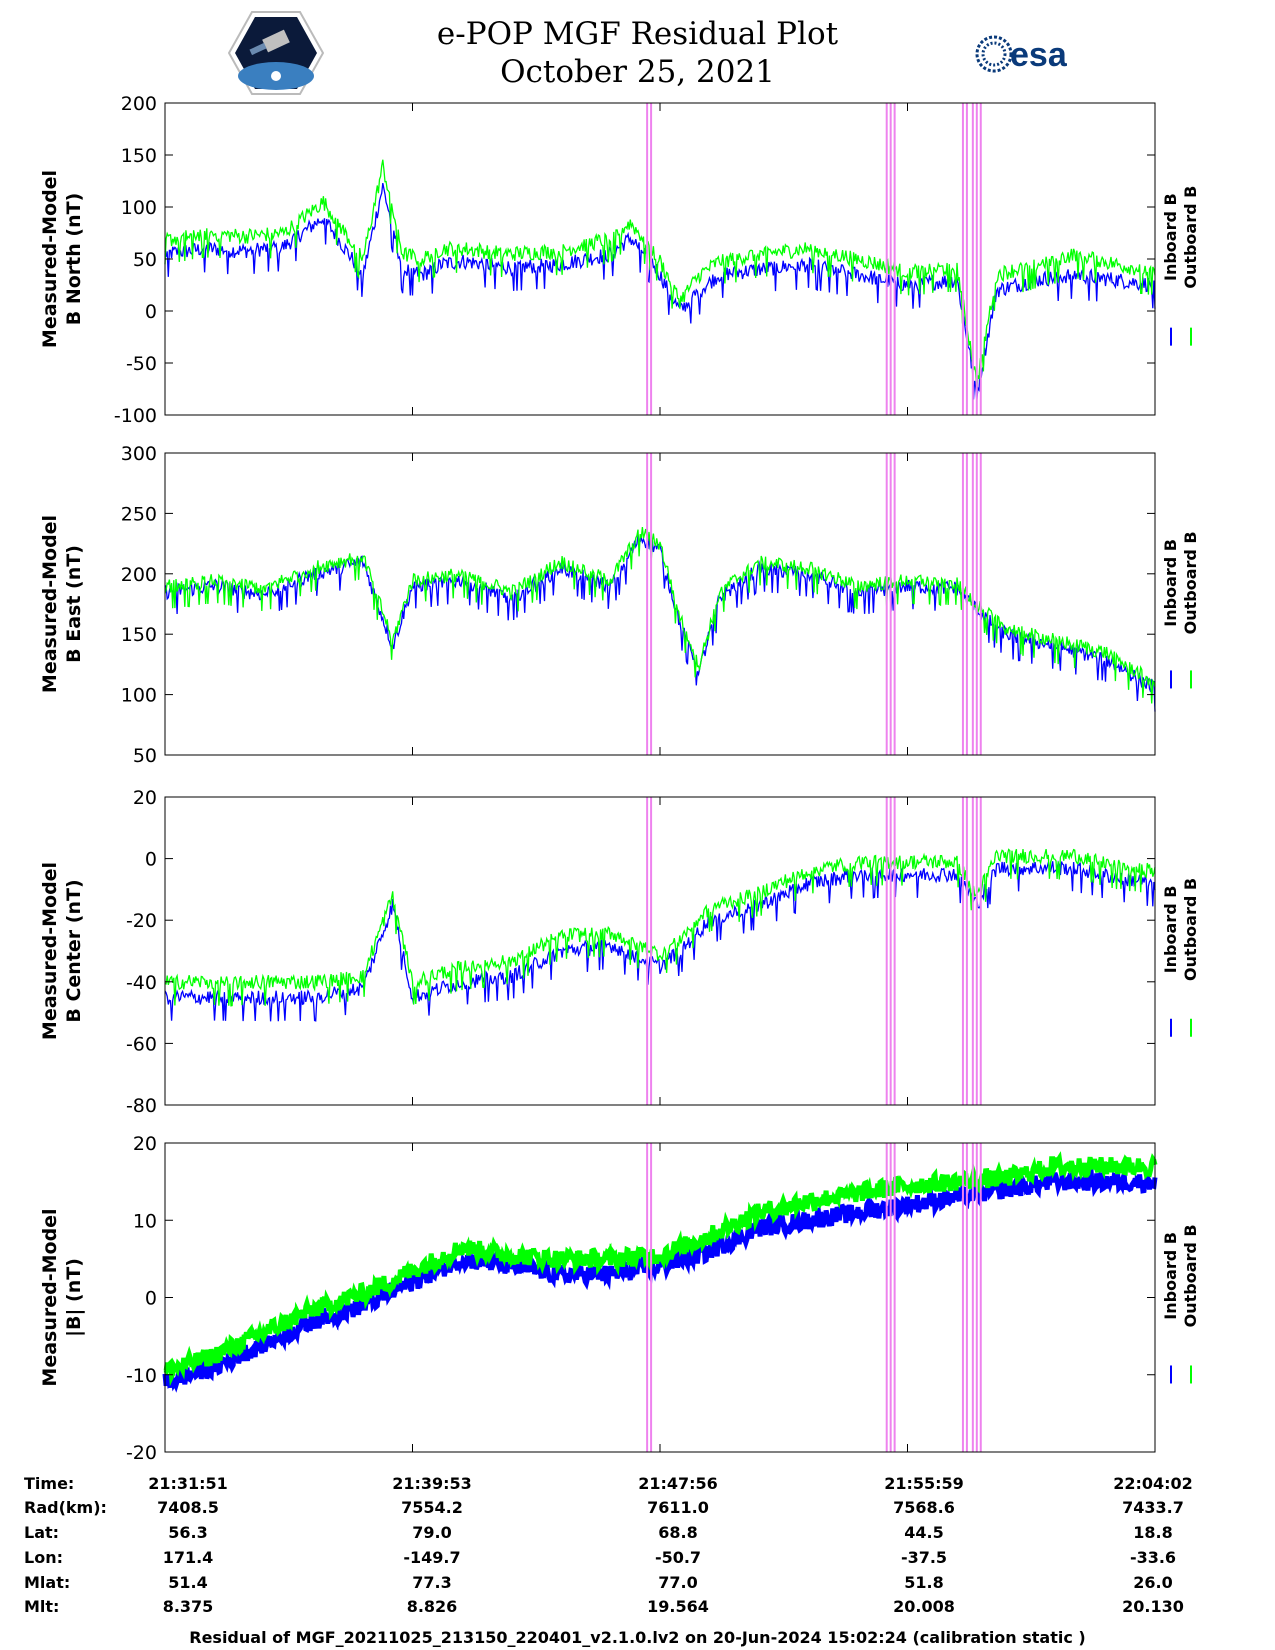 The image size is (1275, 1650). What do you see at coordinates (74, 1297) in the screenshot?
I see `y-axis-label: |B| (nT)` at bounding box center [74, 1297].